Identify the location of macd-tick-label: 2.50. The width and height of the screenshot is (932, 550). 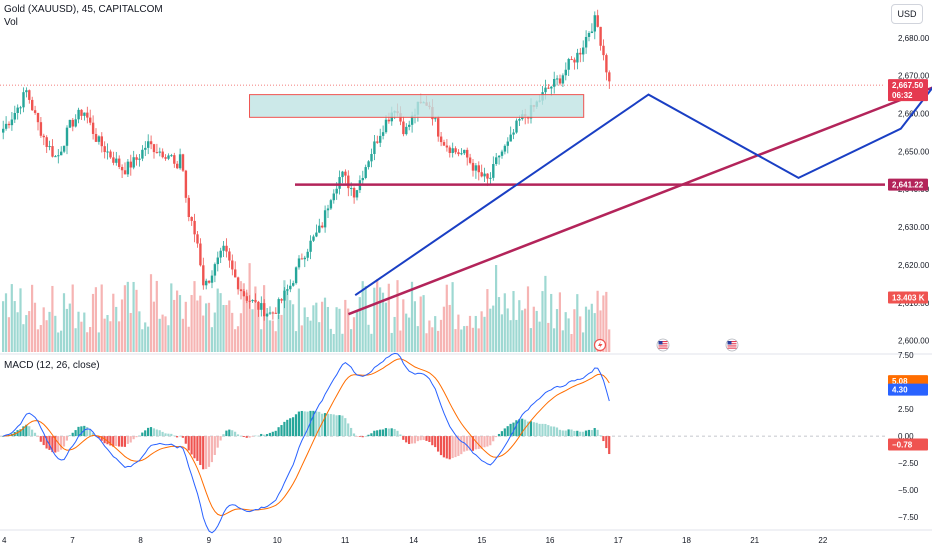
(906, 409).